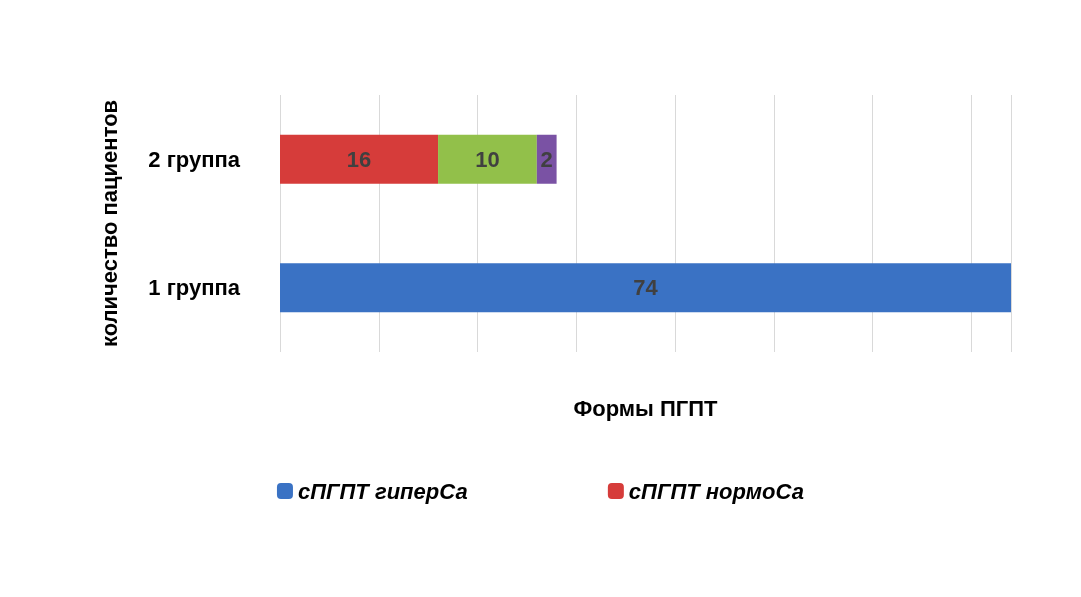  Describe the element at coordinates (109, 223) in the screenshot. I see `y-axis-title: количество пациентов` at that location.